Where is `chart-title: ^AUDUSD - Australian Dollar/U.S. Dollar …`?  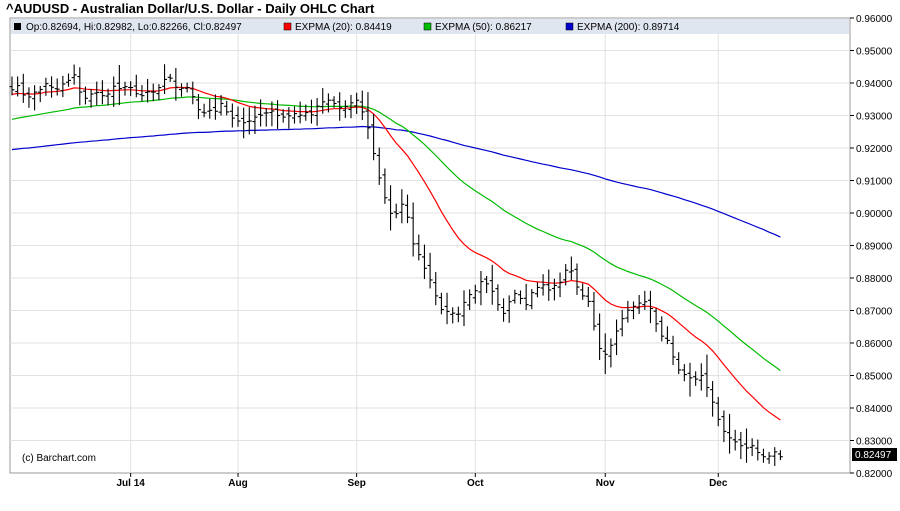 chart-title: ^AUDUSD - Australian Dollar/U.S. Dollar … is located at coordinates (190, 8).